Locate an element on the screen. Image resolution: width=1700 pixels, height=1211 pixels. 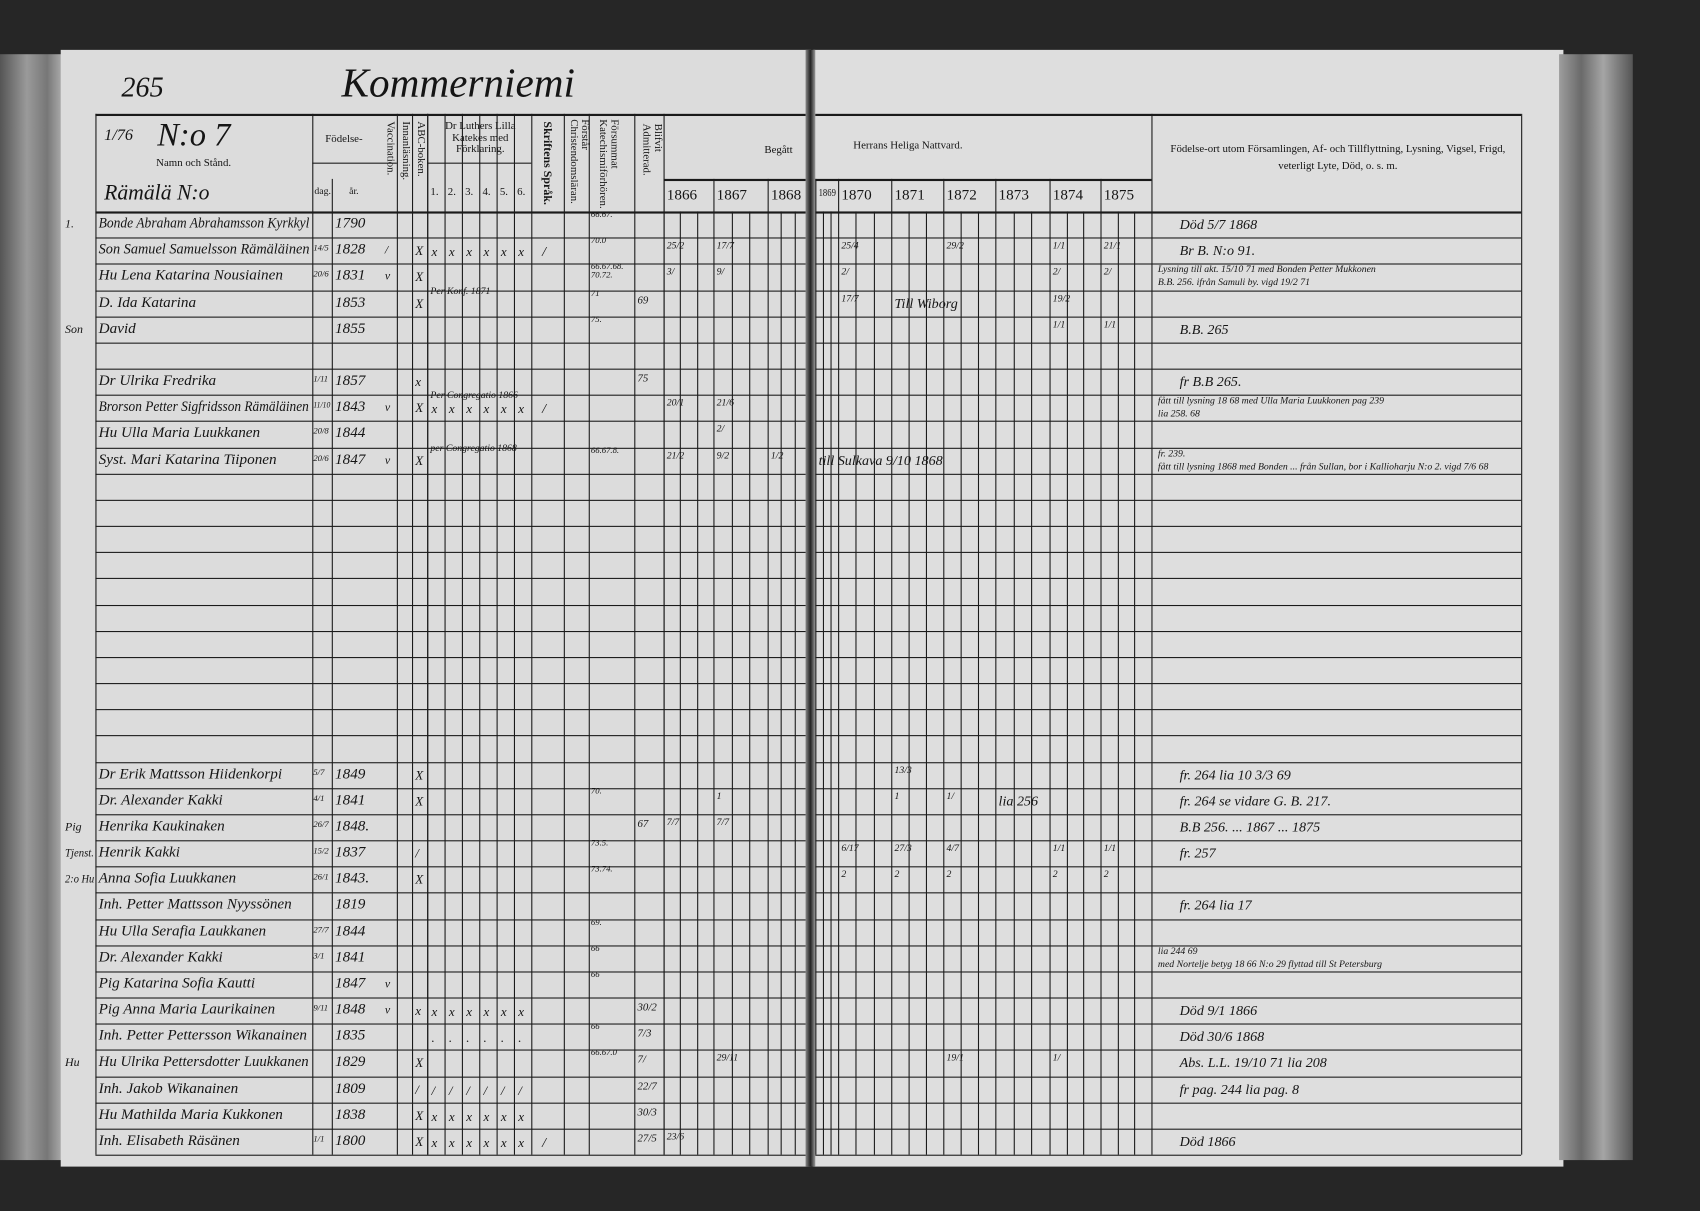
remark-note: fr B.B 265. is located at coordinates (1210, 381).